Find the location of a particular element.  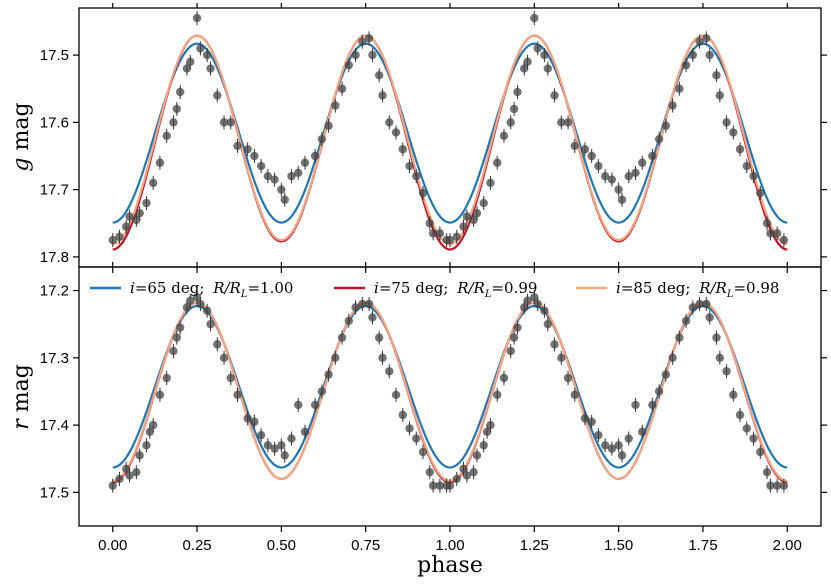

r-y-tick-label: 17.5 is located at coordinates (54, 492).